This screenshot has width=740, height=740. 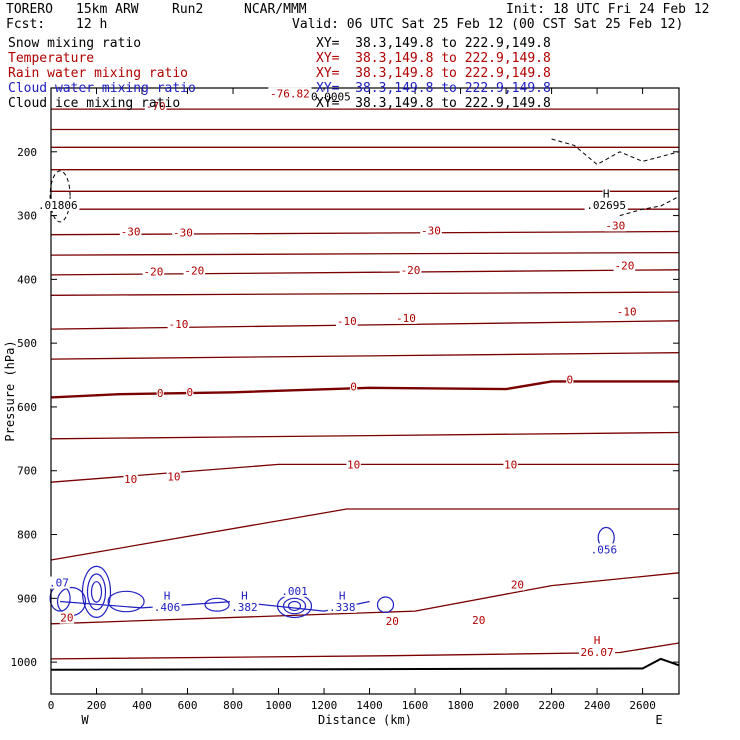 I want to click on y-tick-label: 1000, so click(x=24, y=662).